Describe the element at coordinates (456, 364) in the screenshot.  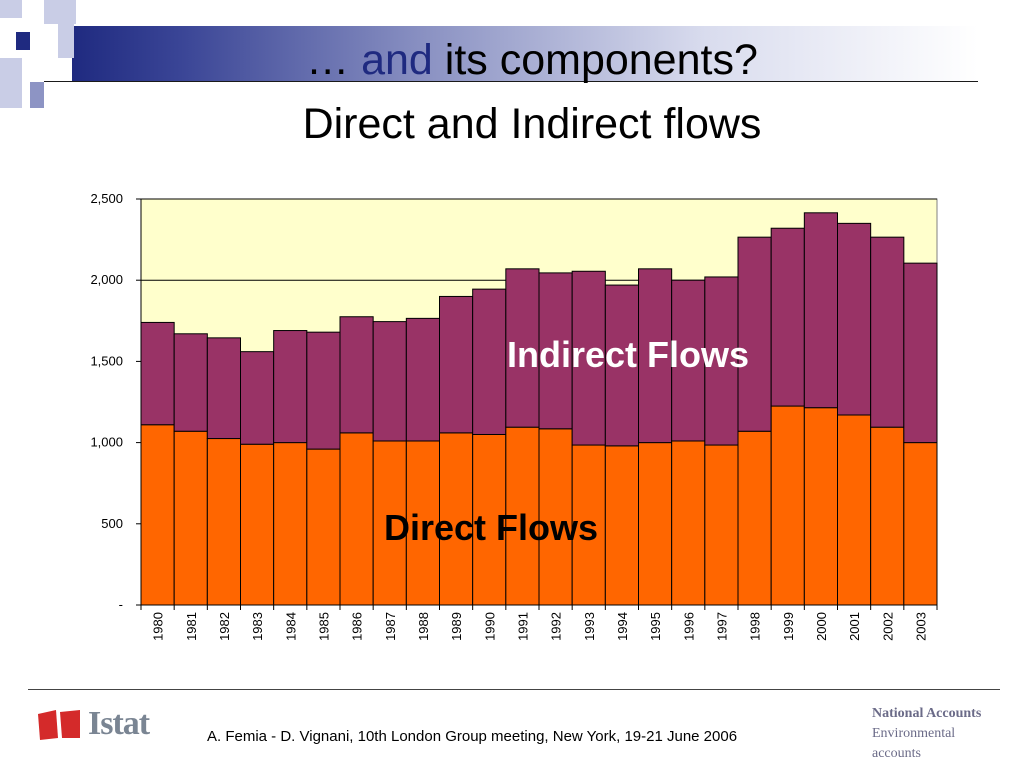
I see `bar-indirect-1989` at that location.